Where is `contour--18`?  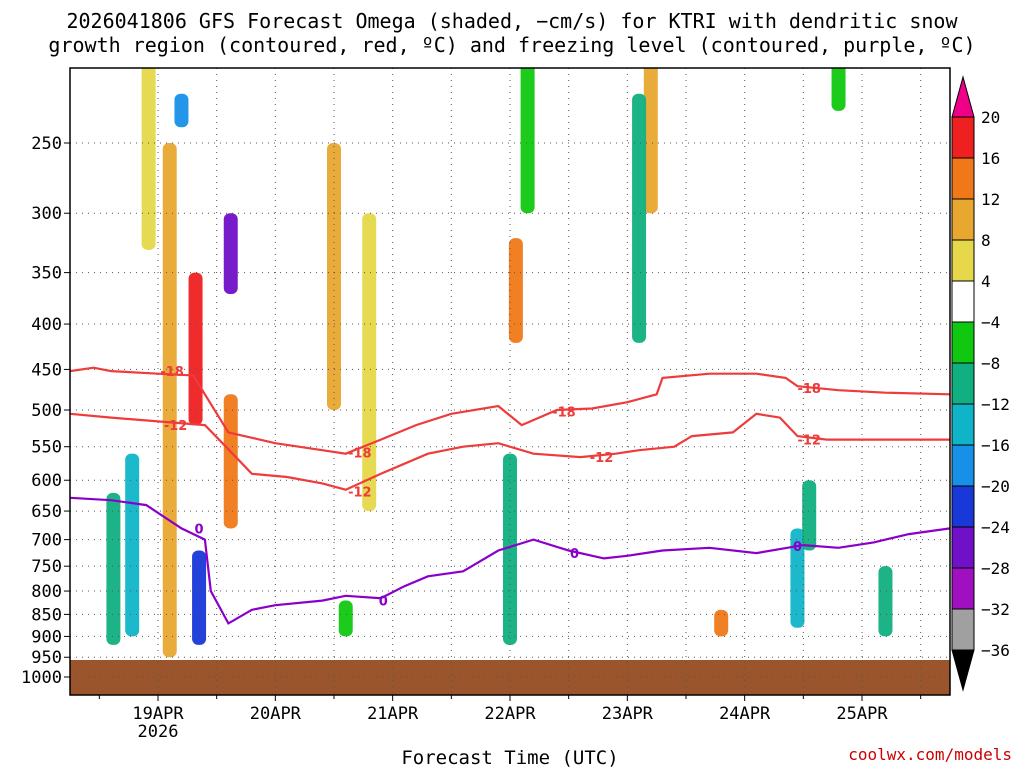
contour--18 is located at coordinates (510, 410).